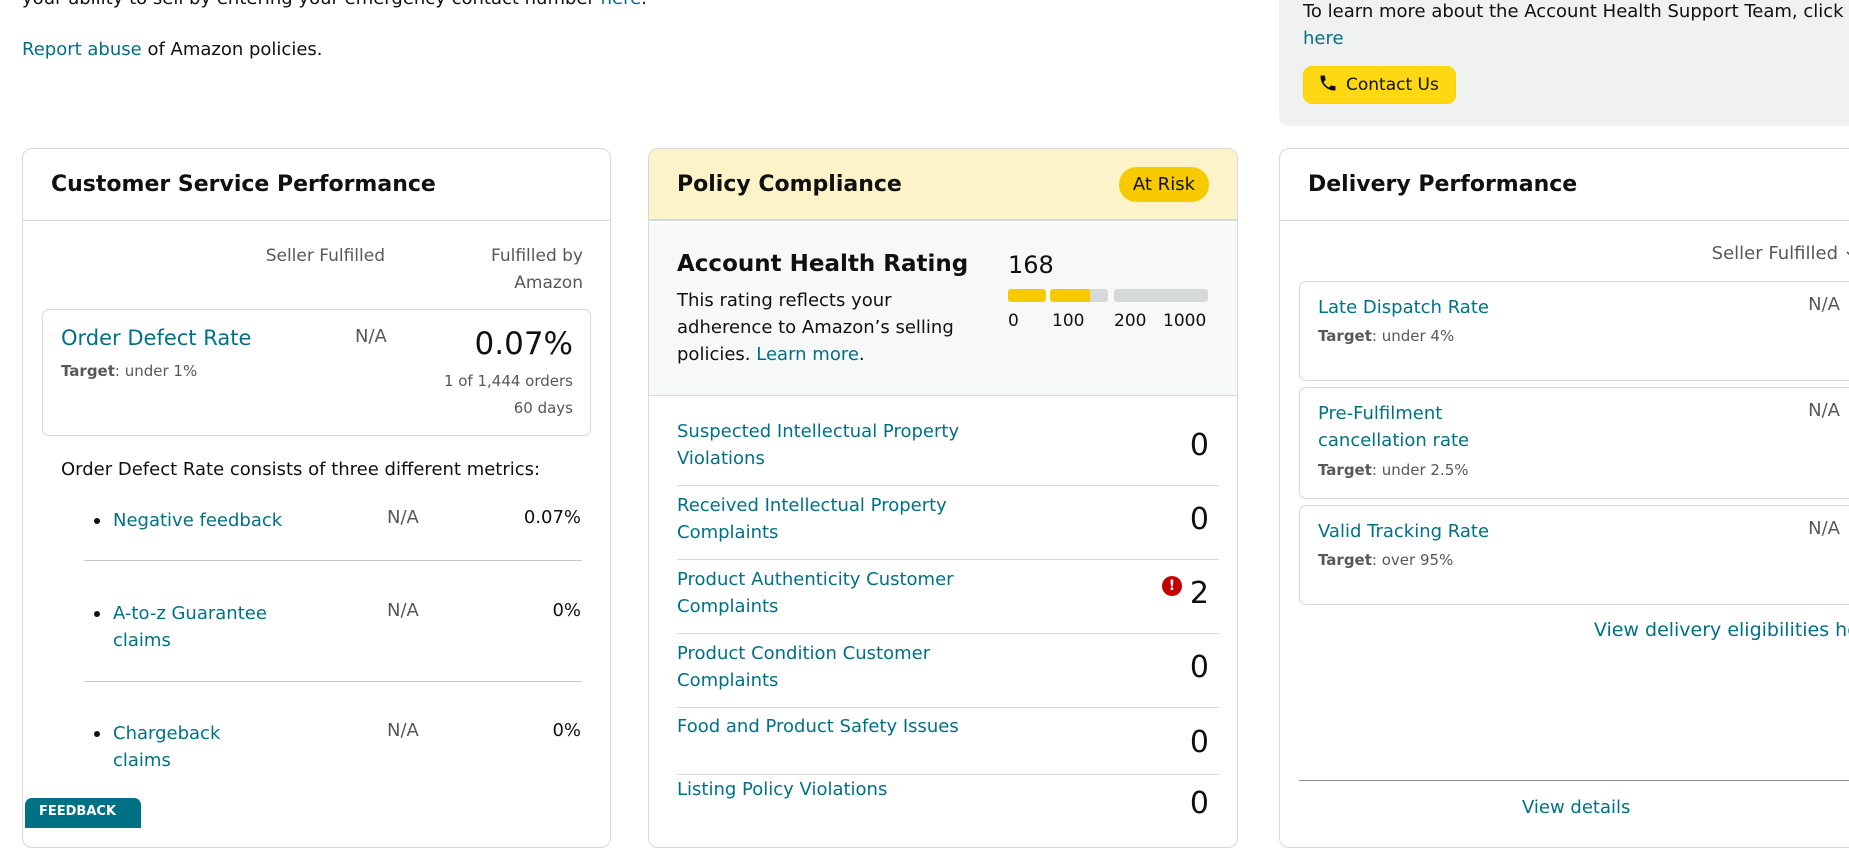 The height and width of the screenshot is (848, 1849). Describe the element at coordinates (815, 593) in the screenshot. I see `authenticity-complaints-link: Product Authenticity Customer Complaints` at that location.